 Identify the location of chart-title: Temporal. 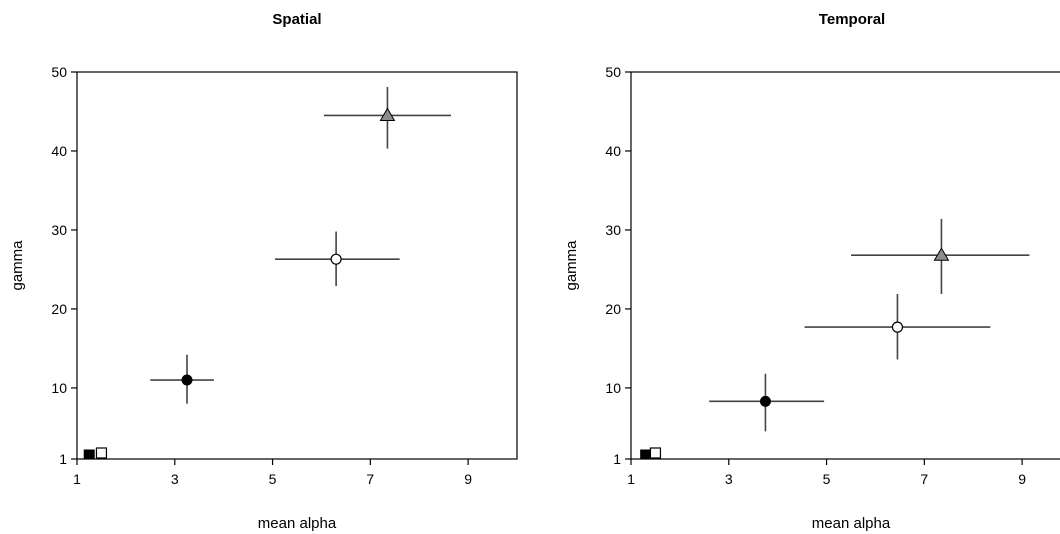
(852, 19).